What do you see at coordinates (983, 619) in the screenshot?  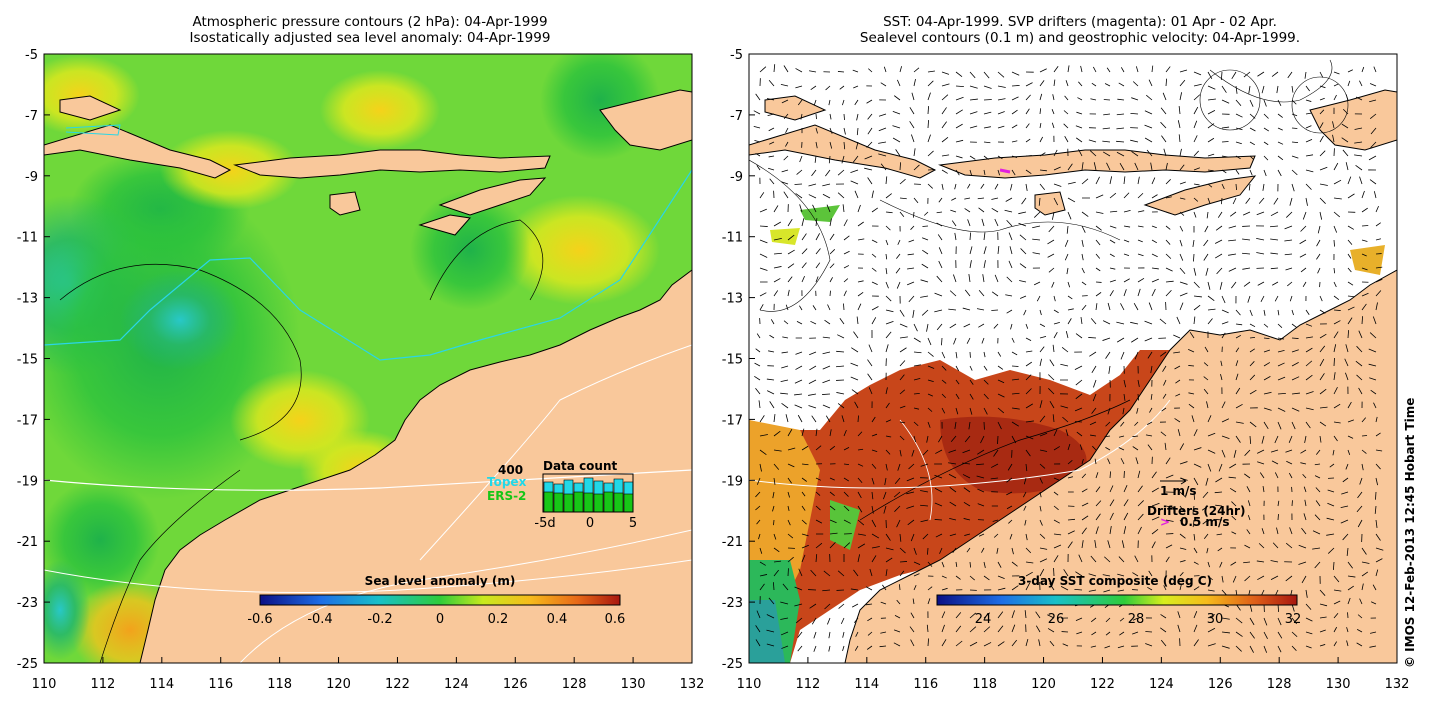 I see `right-cb-tick: 24` at bounding box center [983, 619].